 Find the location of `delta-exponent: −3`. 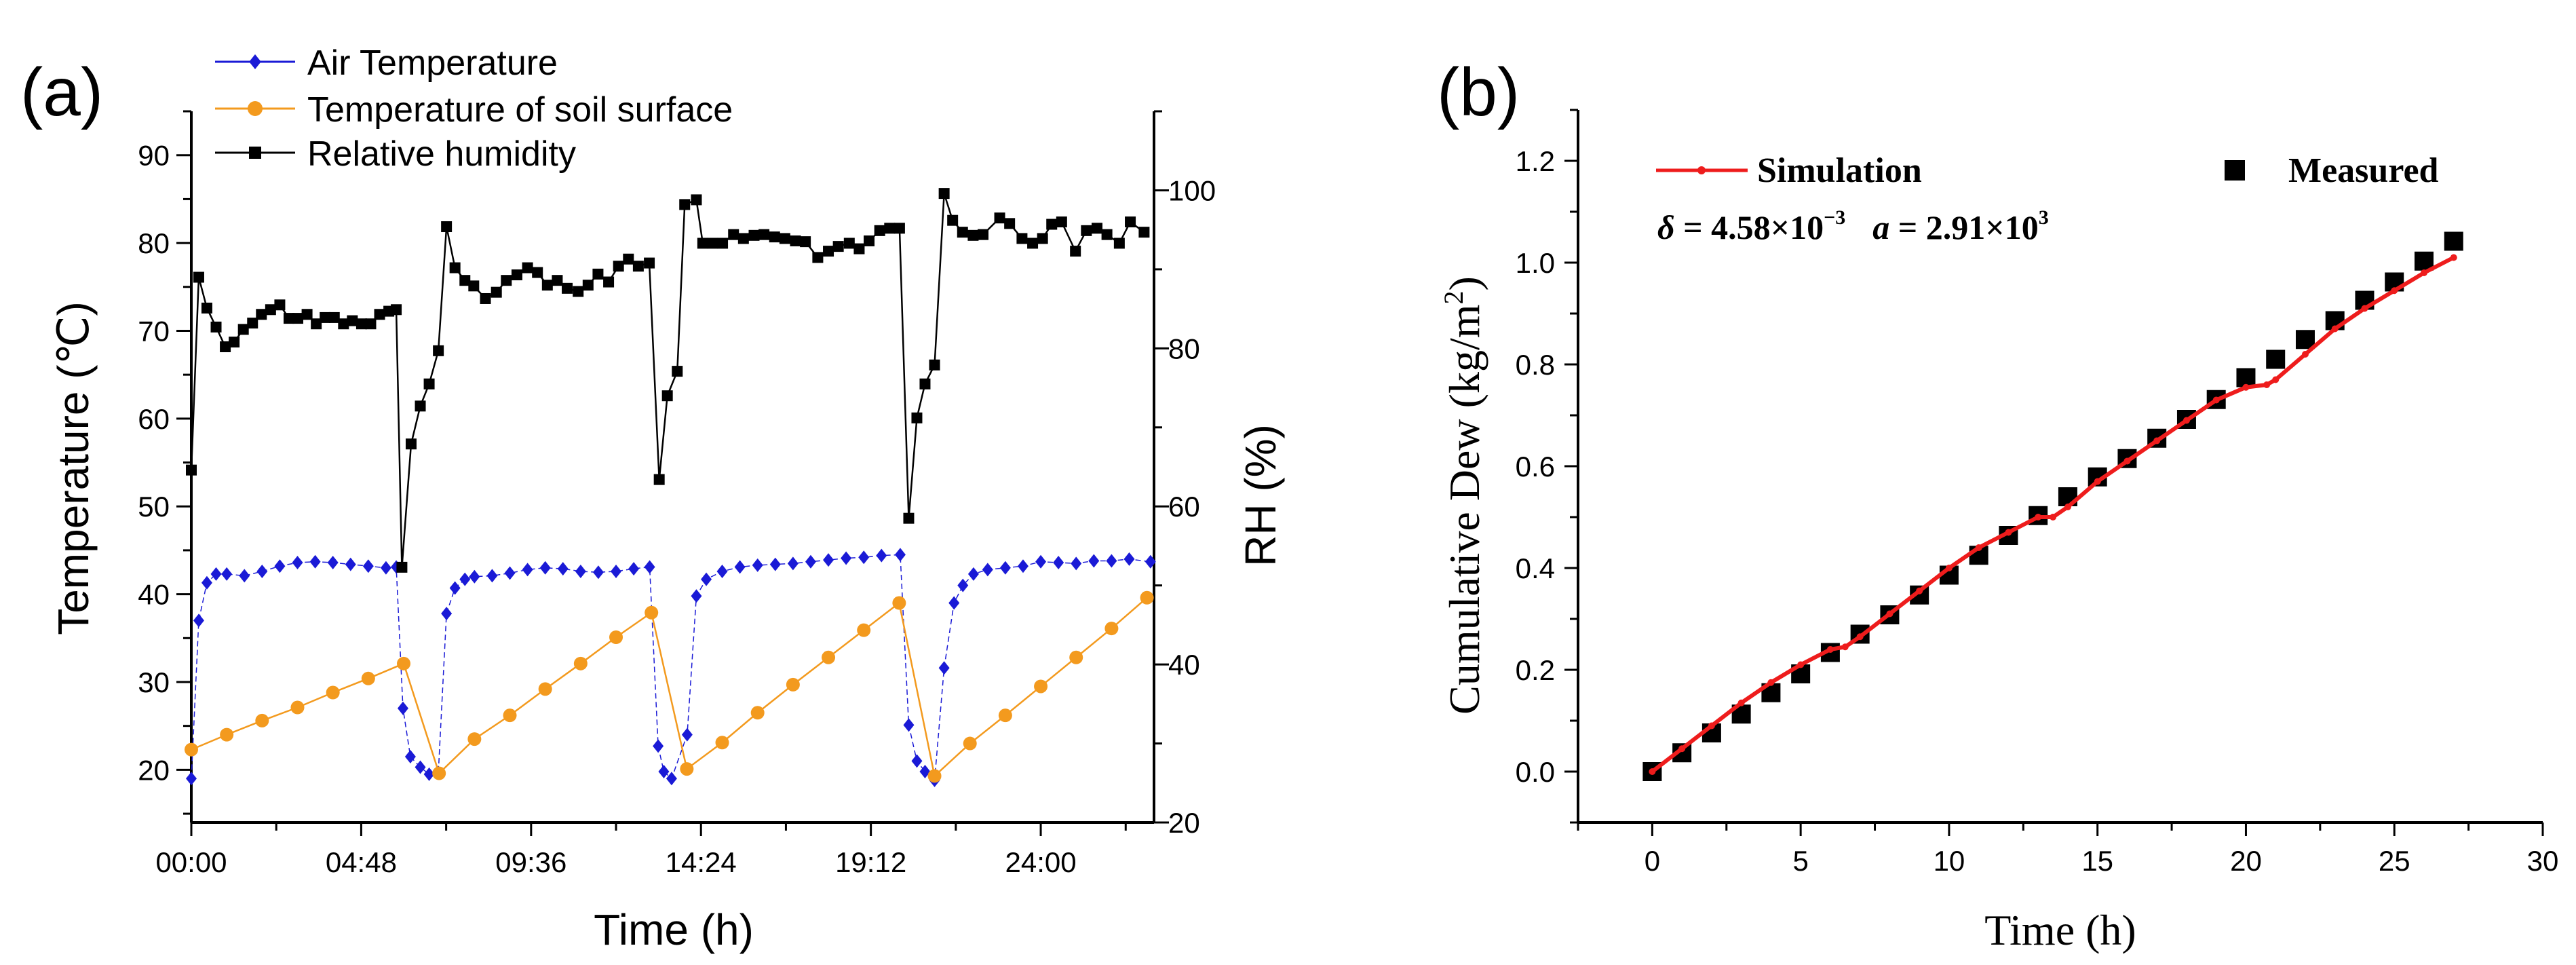

delta-exponent: −3 is located at coordinates (1835, 217).